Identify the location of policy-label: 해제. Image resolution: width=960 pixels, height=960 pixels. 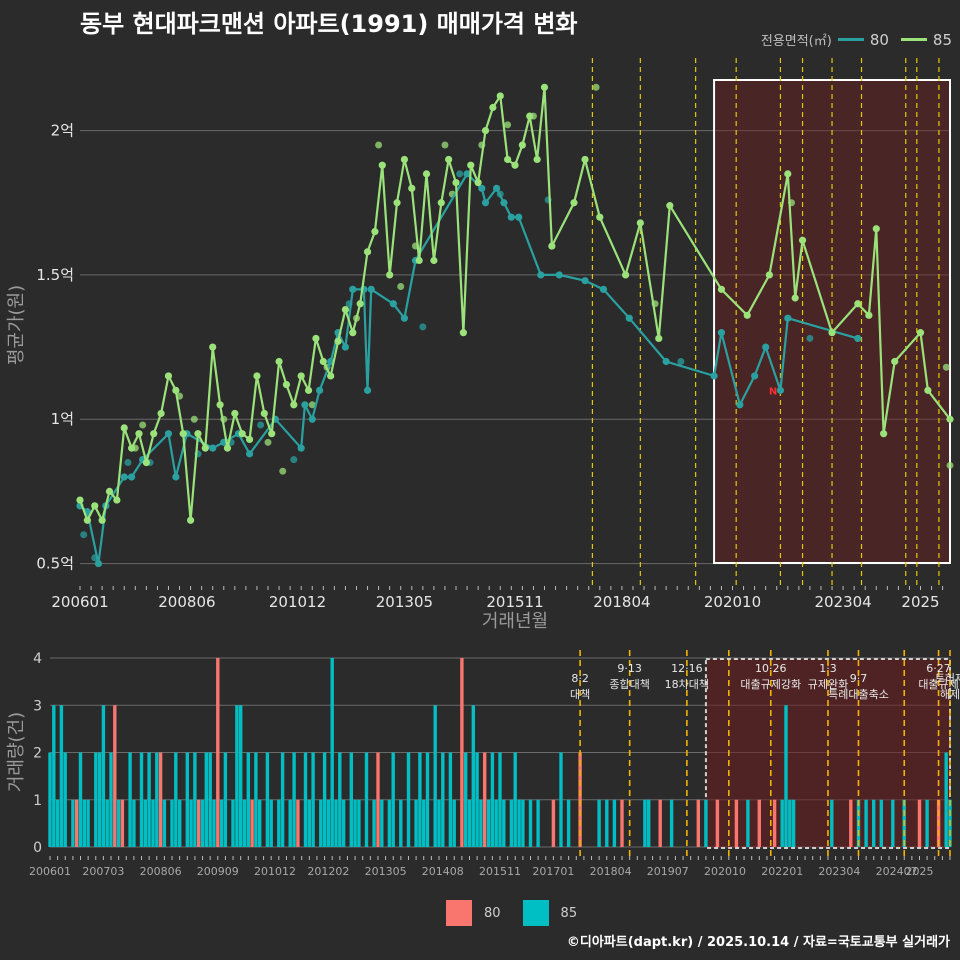
(950, 694).